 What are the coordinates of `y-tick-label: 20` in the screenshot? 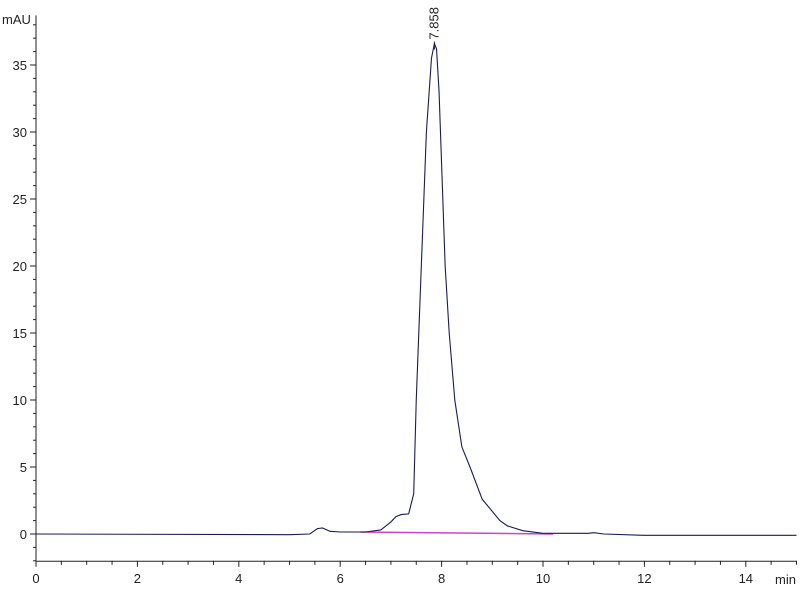 It's located at (20, 266).